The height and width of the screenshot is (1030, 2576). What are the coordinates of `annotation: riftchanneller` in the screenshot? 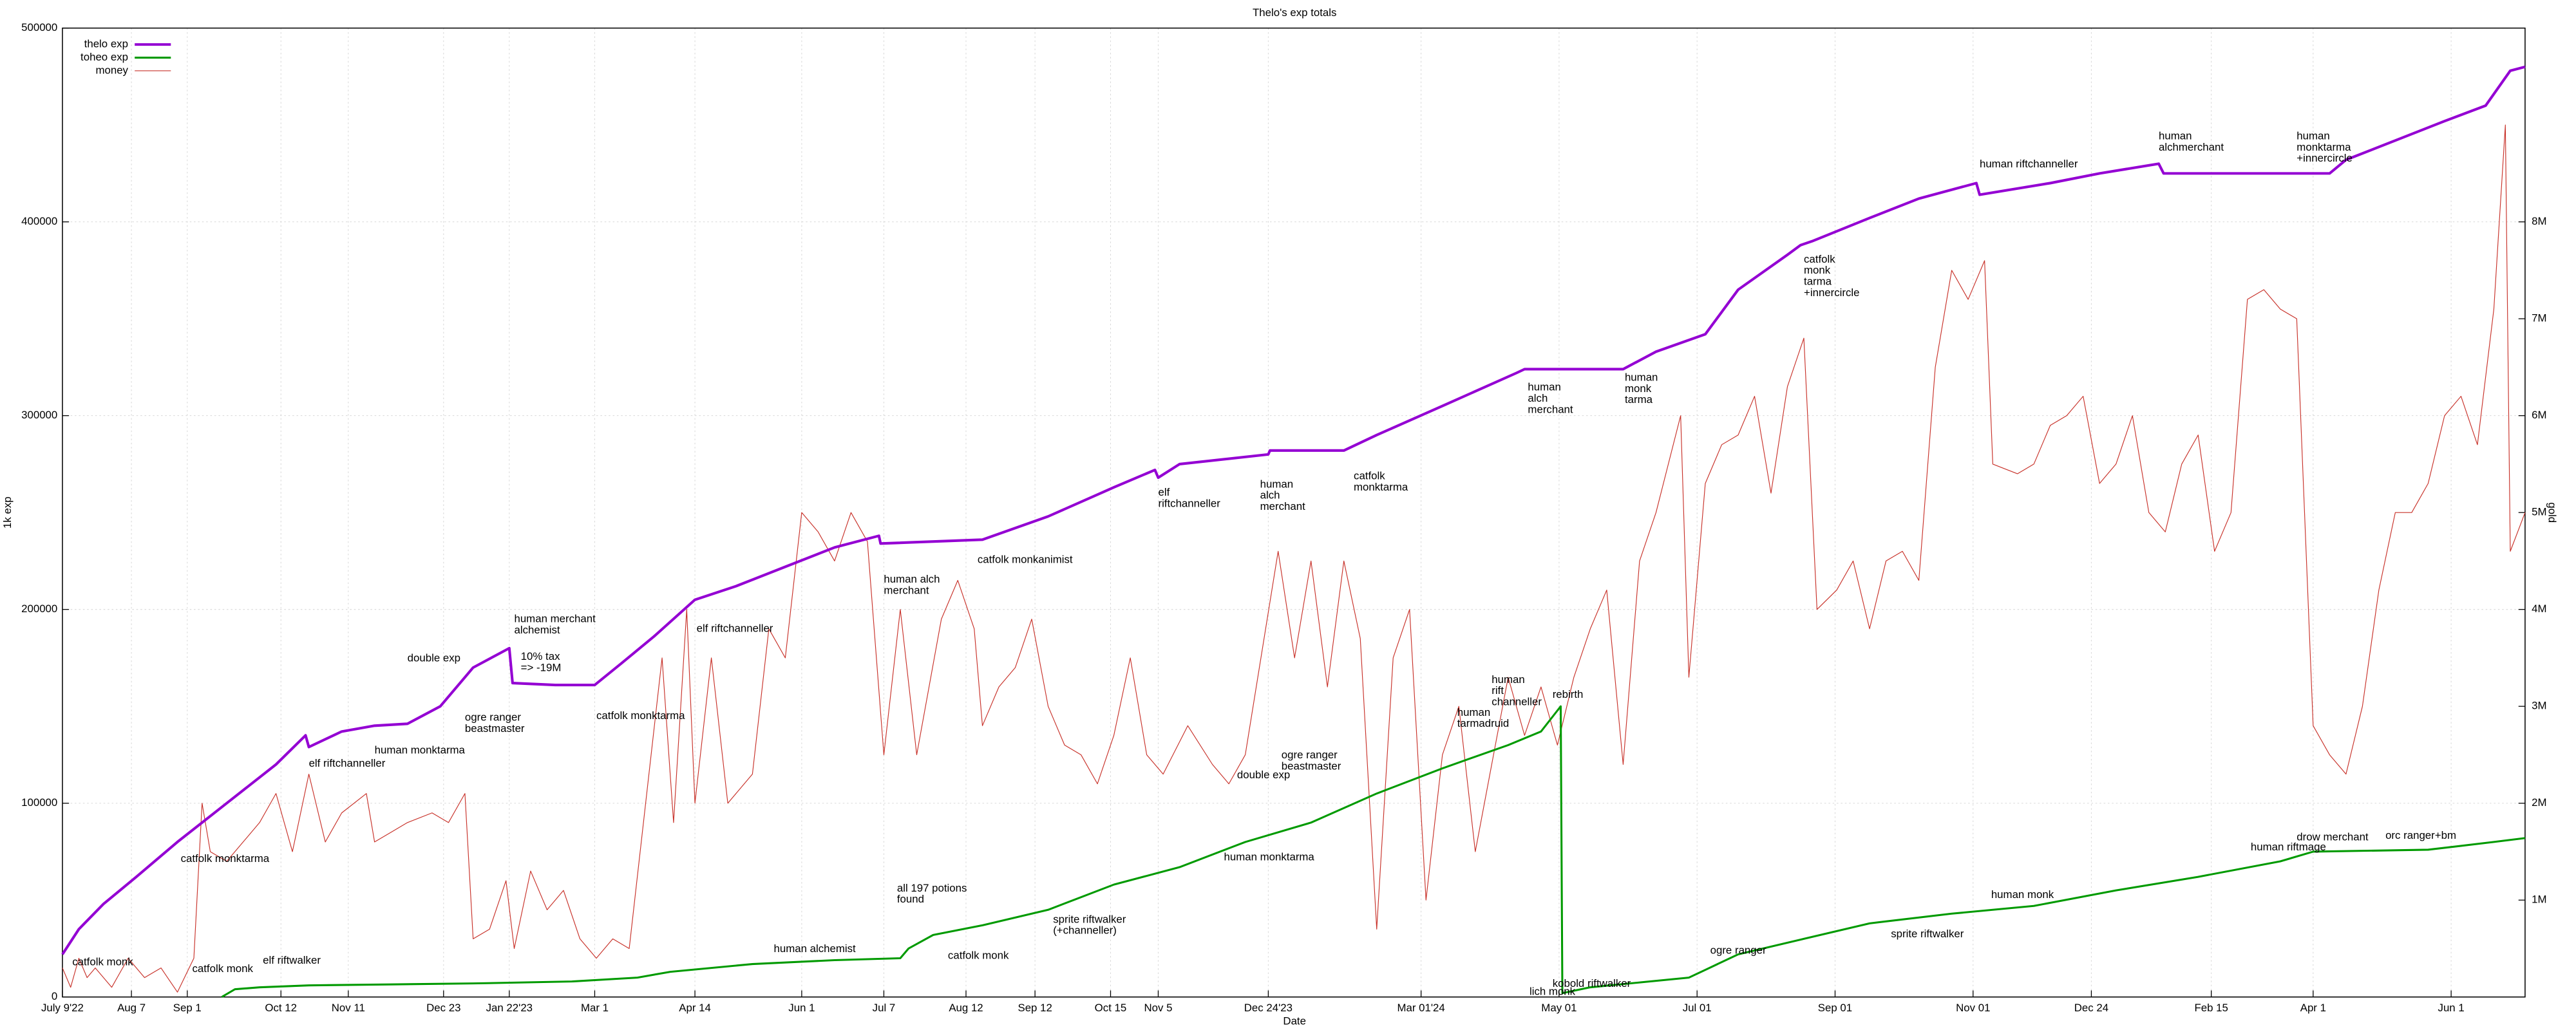 It's located at (1189, 503).